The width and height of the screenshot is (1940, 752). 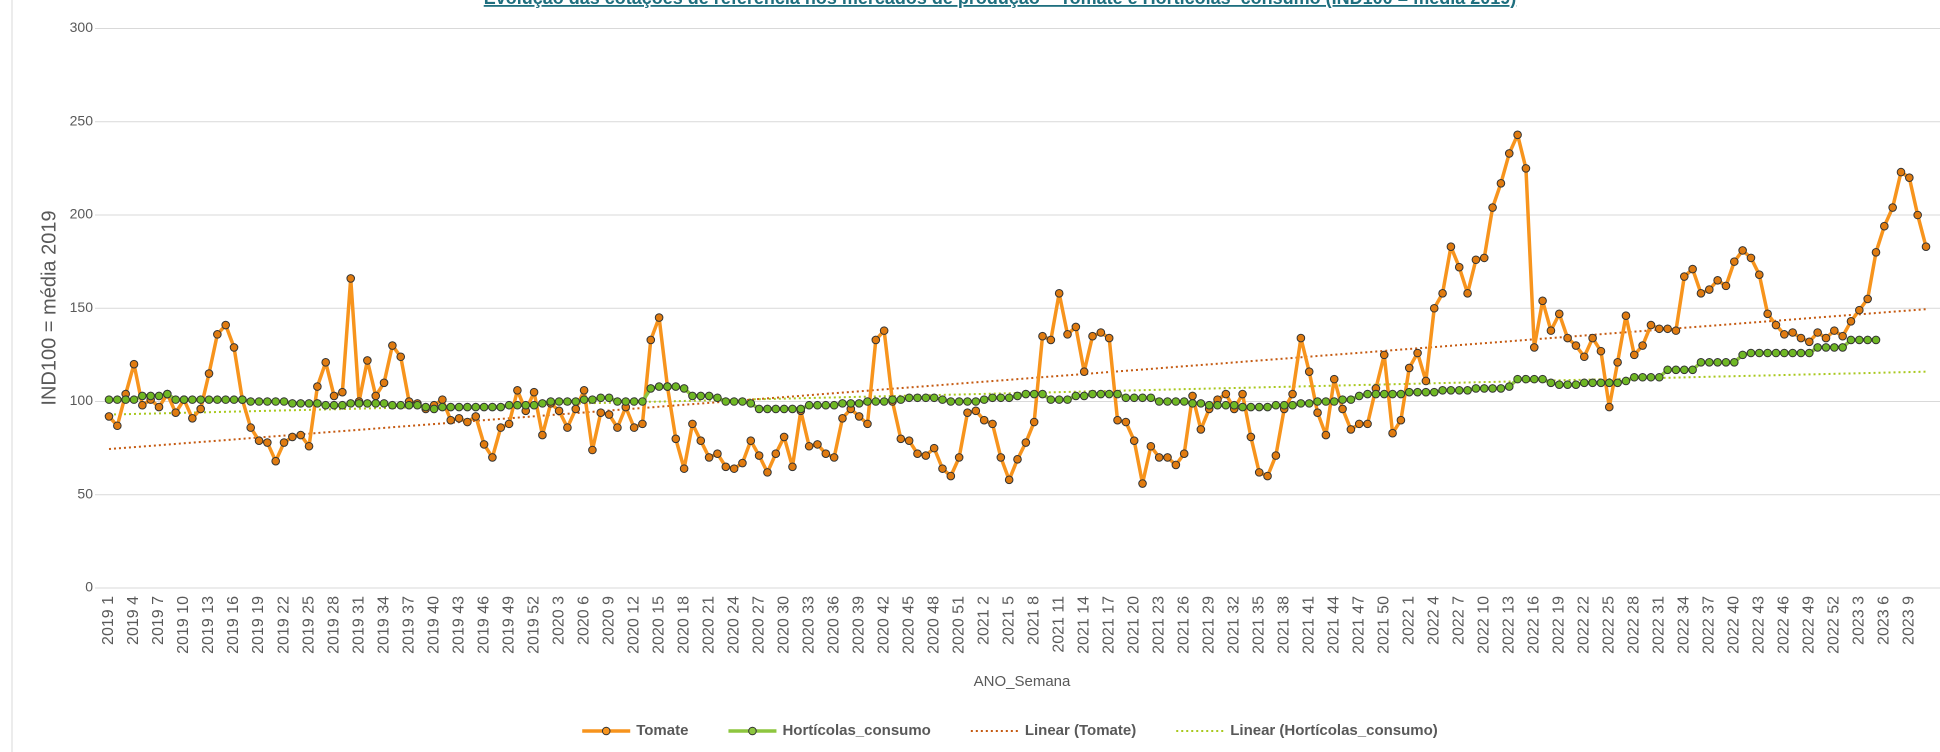 What do you see at coordinates (1734, 625) in the screenshot?
I see `x-tick-label: 2022 40` at bounding box center [1734, 625].